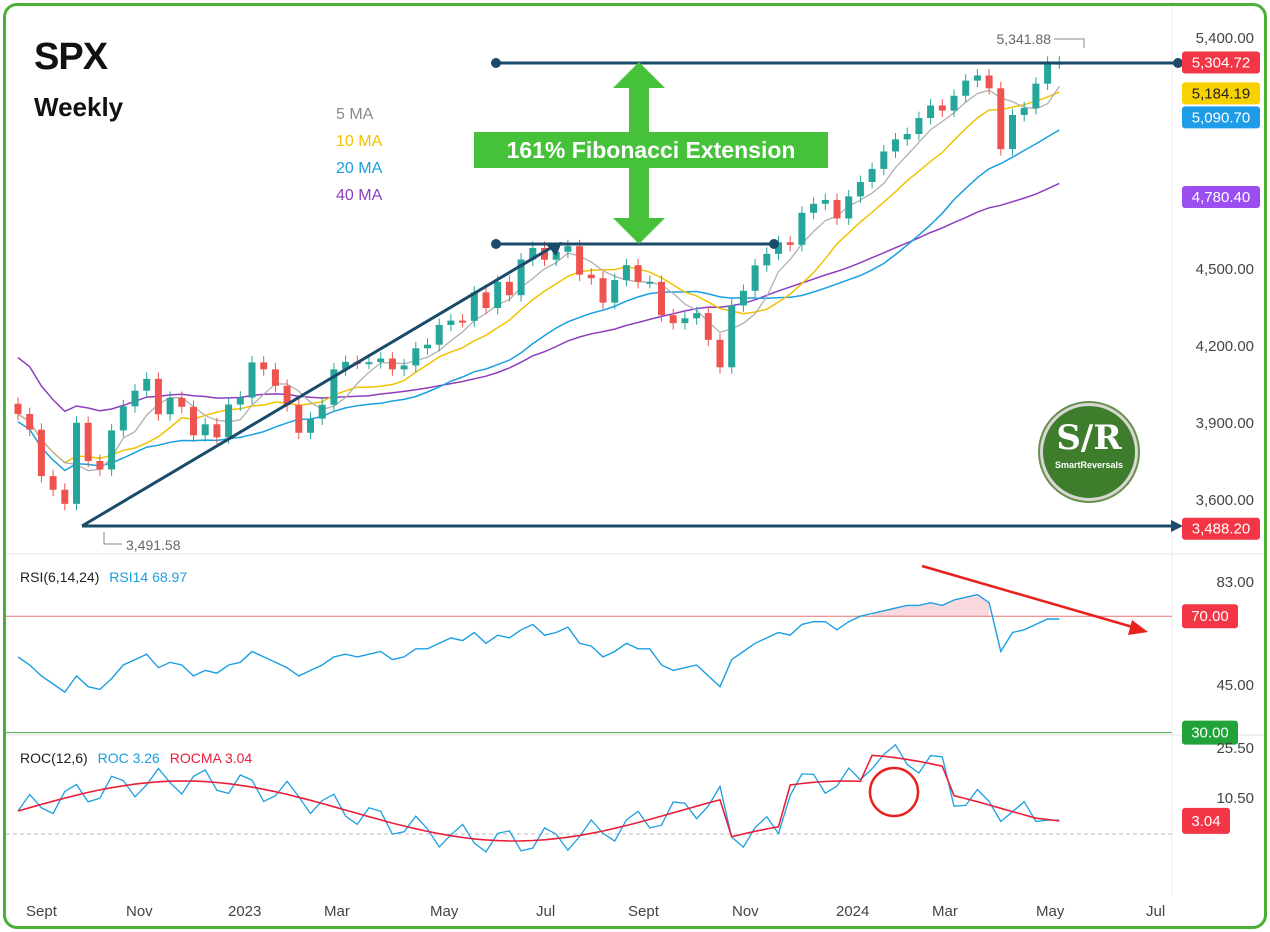 The width and height of the screenshot is (1270, 932). What do you see at coordinates (852, 911) in the screenshot?
I see `x-axis-label: 2024` at bounding box center [852, 911].